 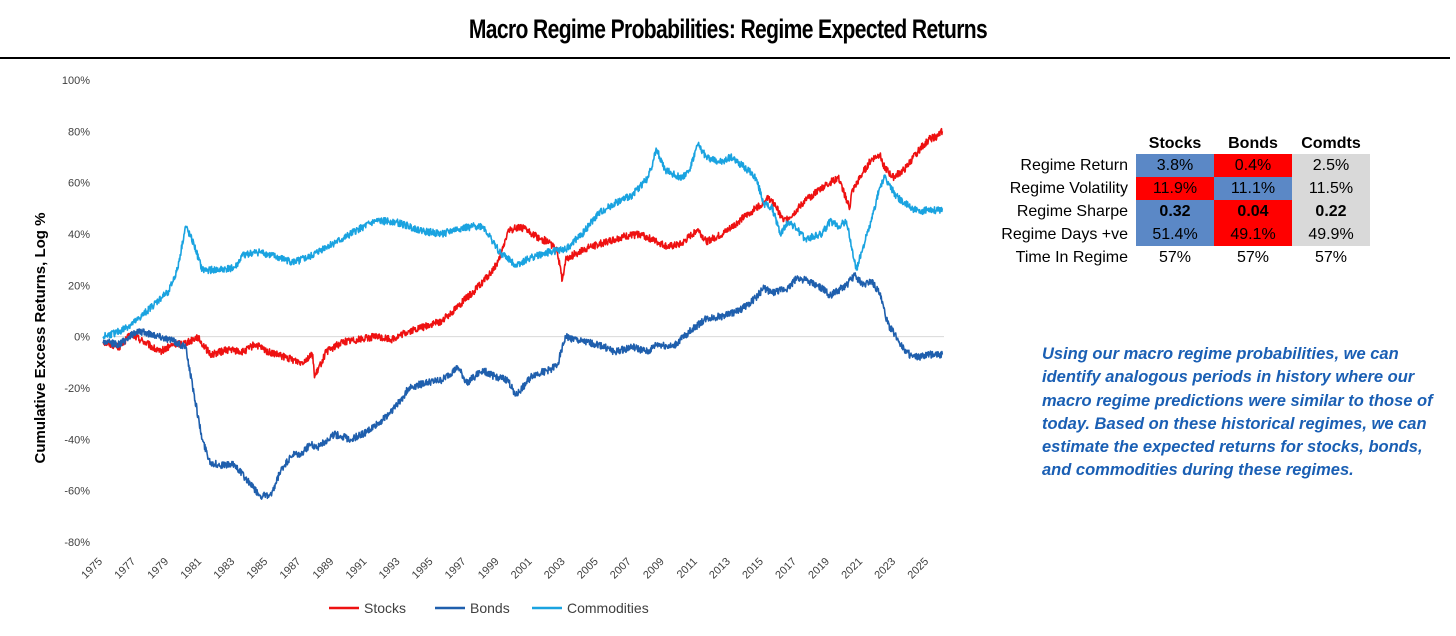 I want to click on x-tick-label: 2013, so click(x=720, y=569).